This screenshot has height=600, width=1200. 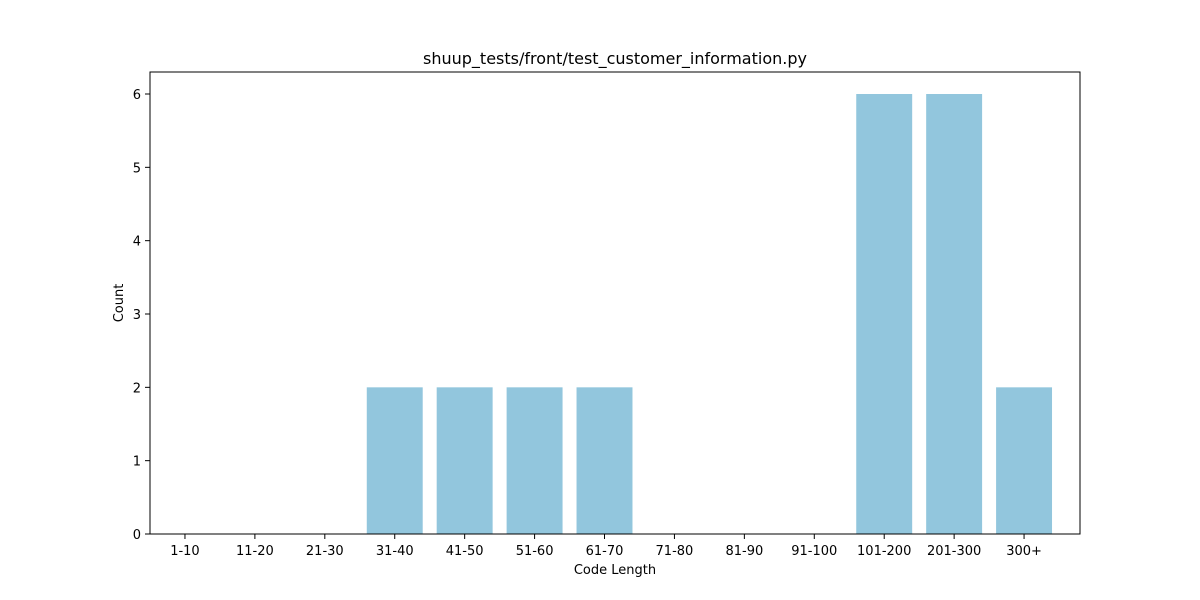 I want to click on x-axis-label: Code Length, so click(x=615, y=570).